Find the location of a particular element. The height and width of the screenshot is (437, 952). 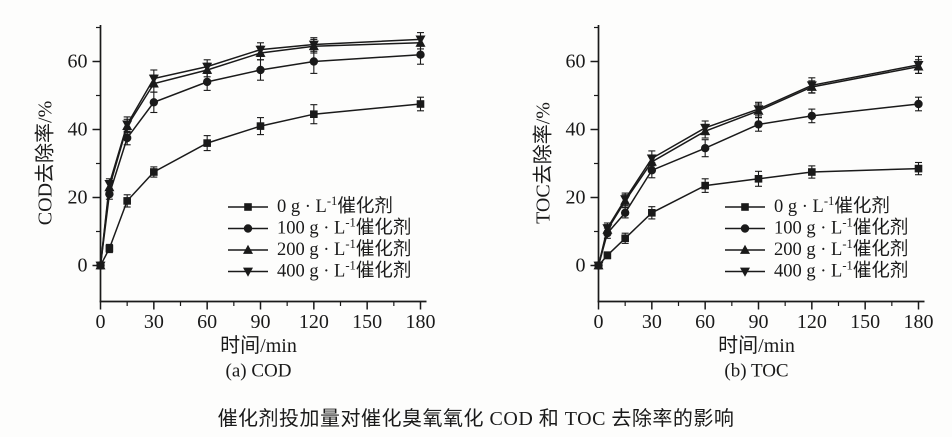

panel-label: (a) COD is located at coordinates (259, 370).